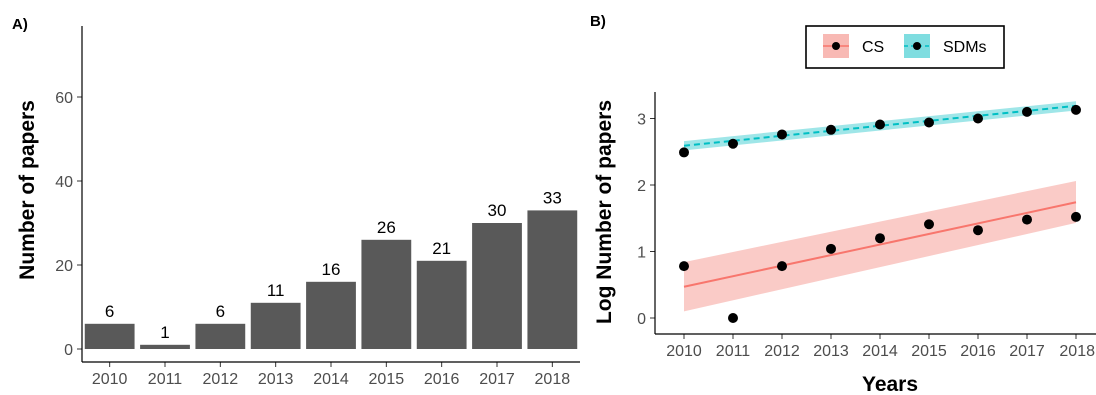  I want to click on b-x-tick-label-2013: 2013, so click(831, 351).